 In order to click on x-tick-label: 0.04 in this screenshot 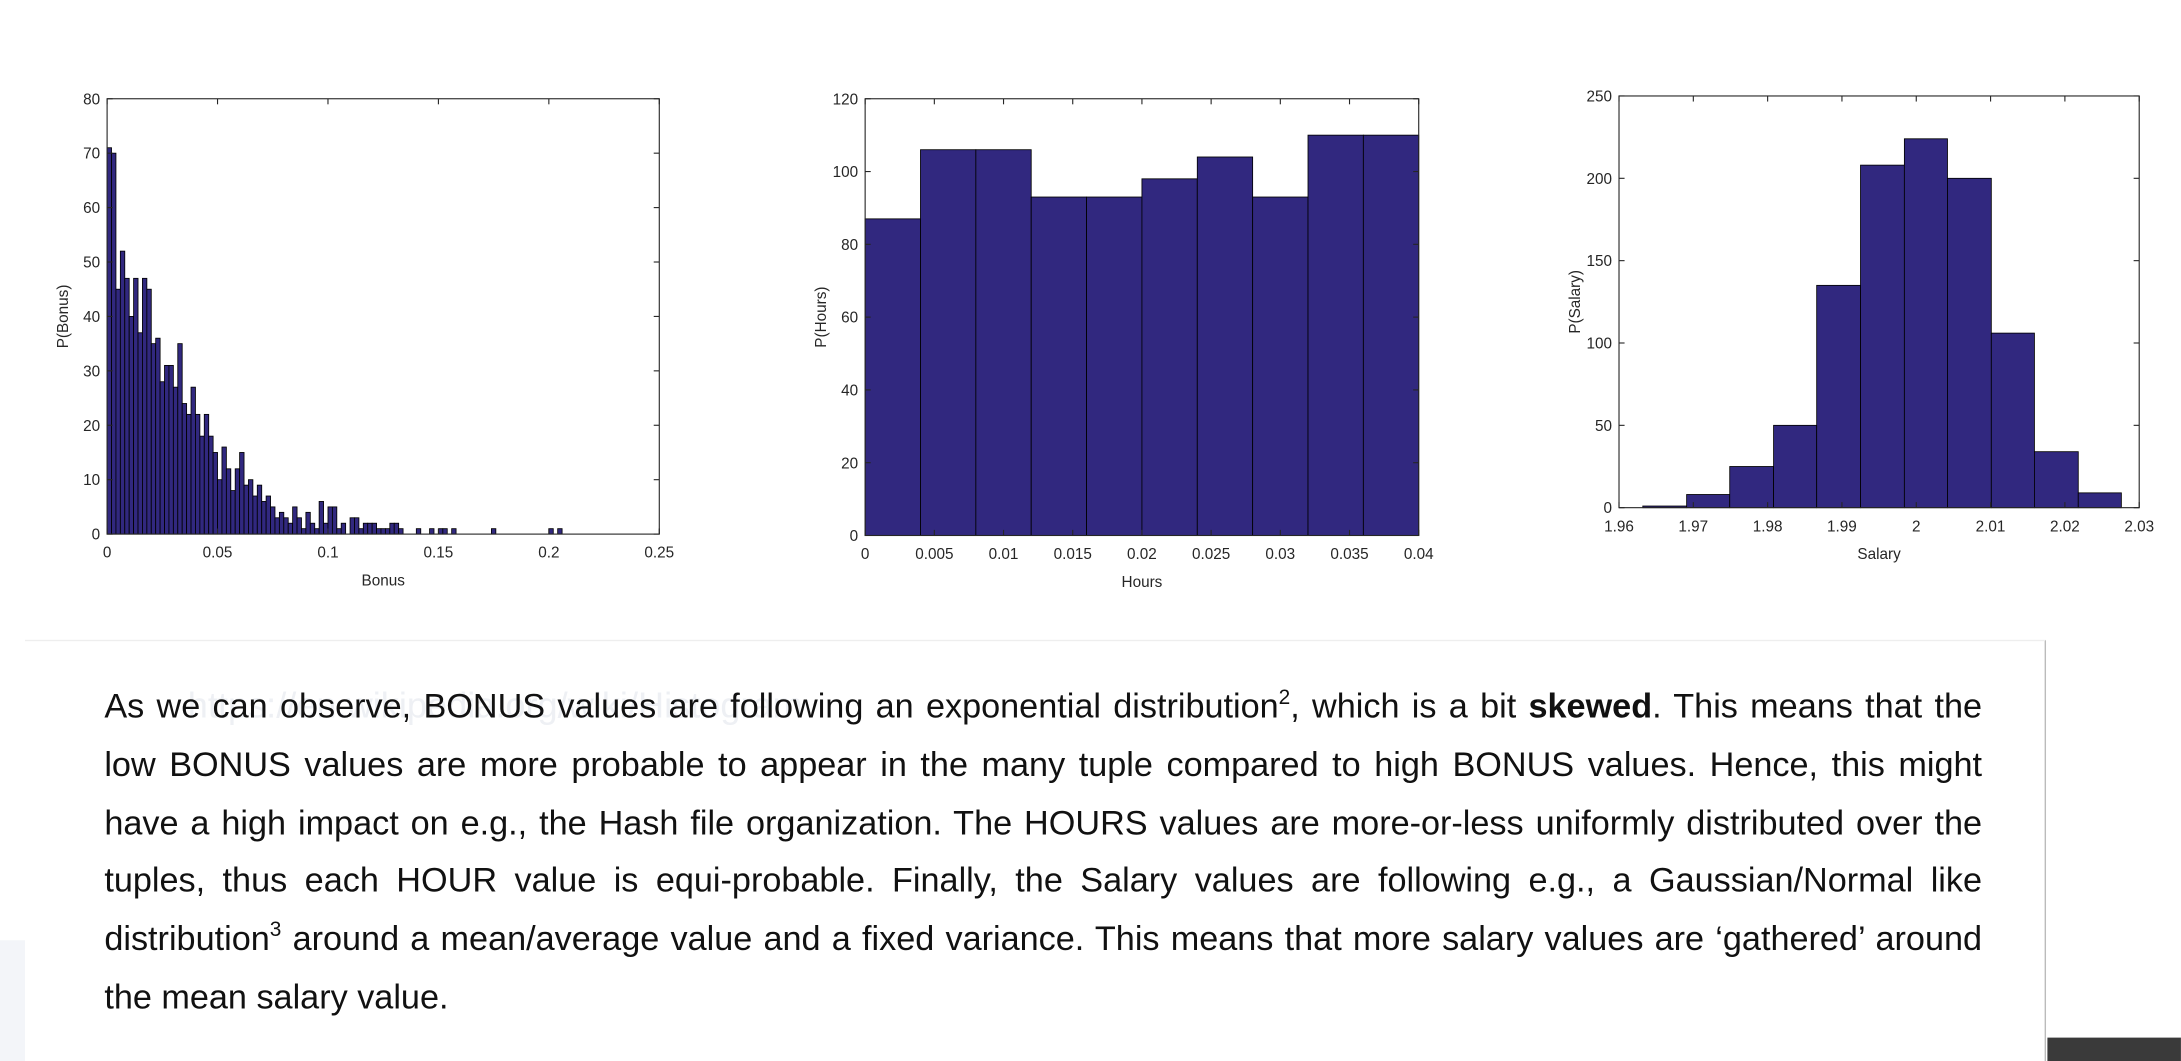, I will do `click(1419, 554)`.